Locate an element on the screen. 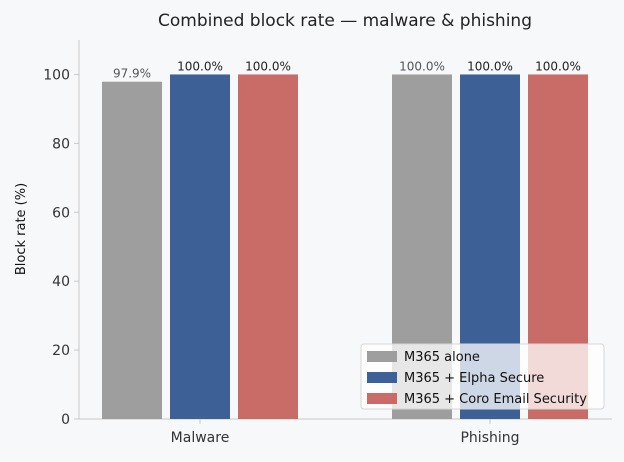 Image resolution: width=624 pixels, height=462 pixels. y-axis-label: Block rate (%) is located at coordinates (21, 229).